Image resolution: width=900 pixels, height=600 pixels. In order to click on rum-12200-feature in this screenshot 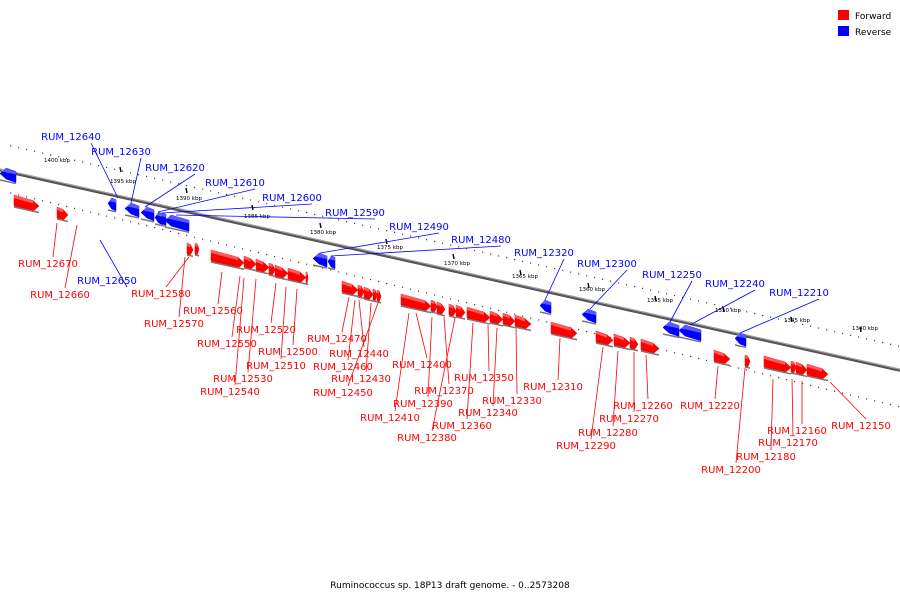, I will do `click(747, 361)`.